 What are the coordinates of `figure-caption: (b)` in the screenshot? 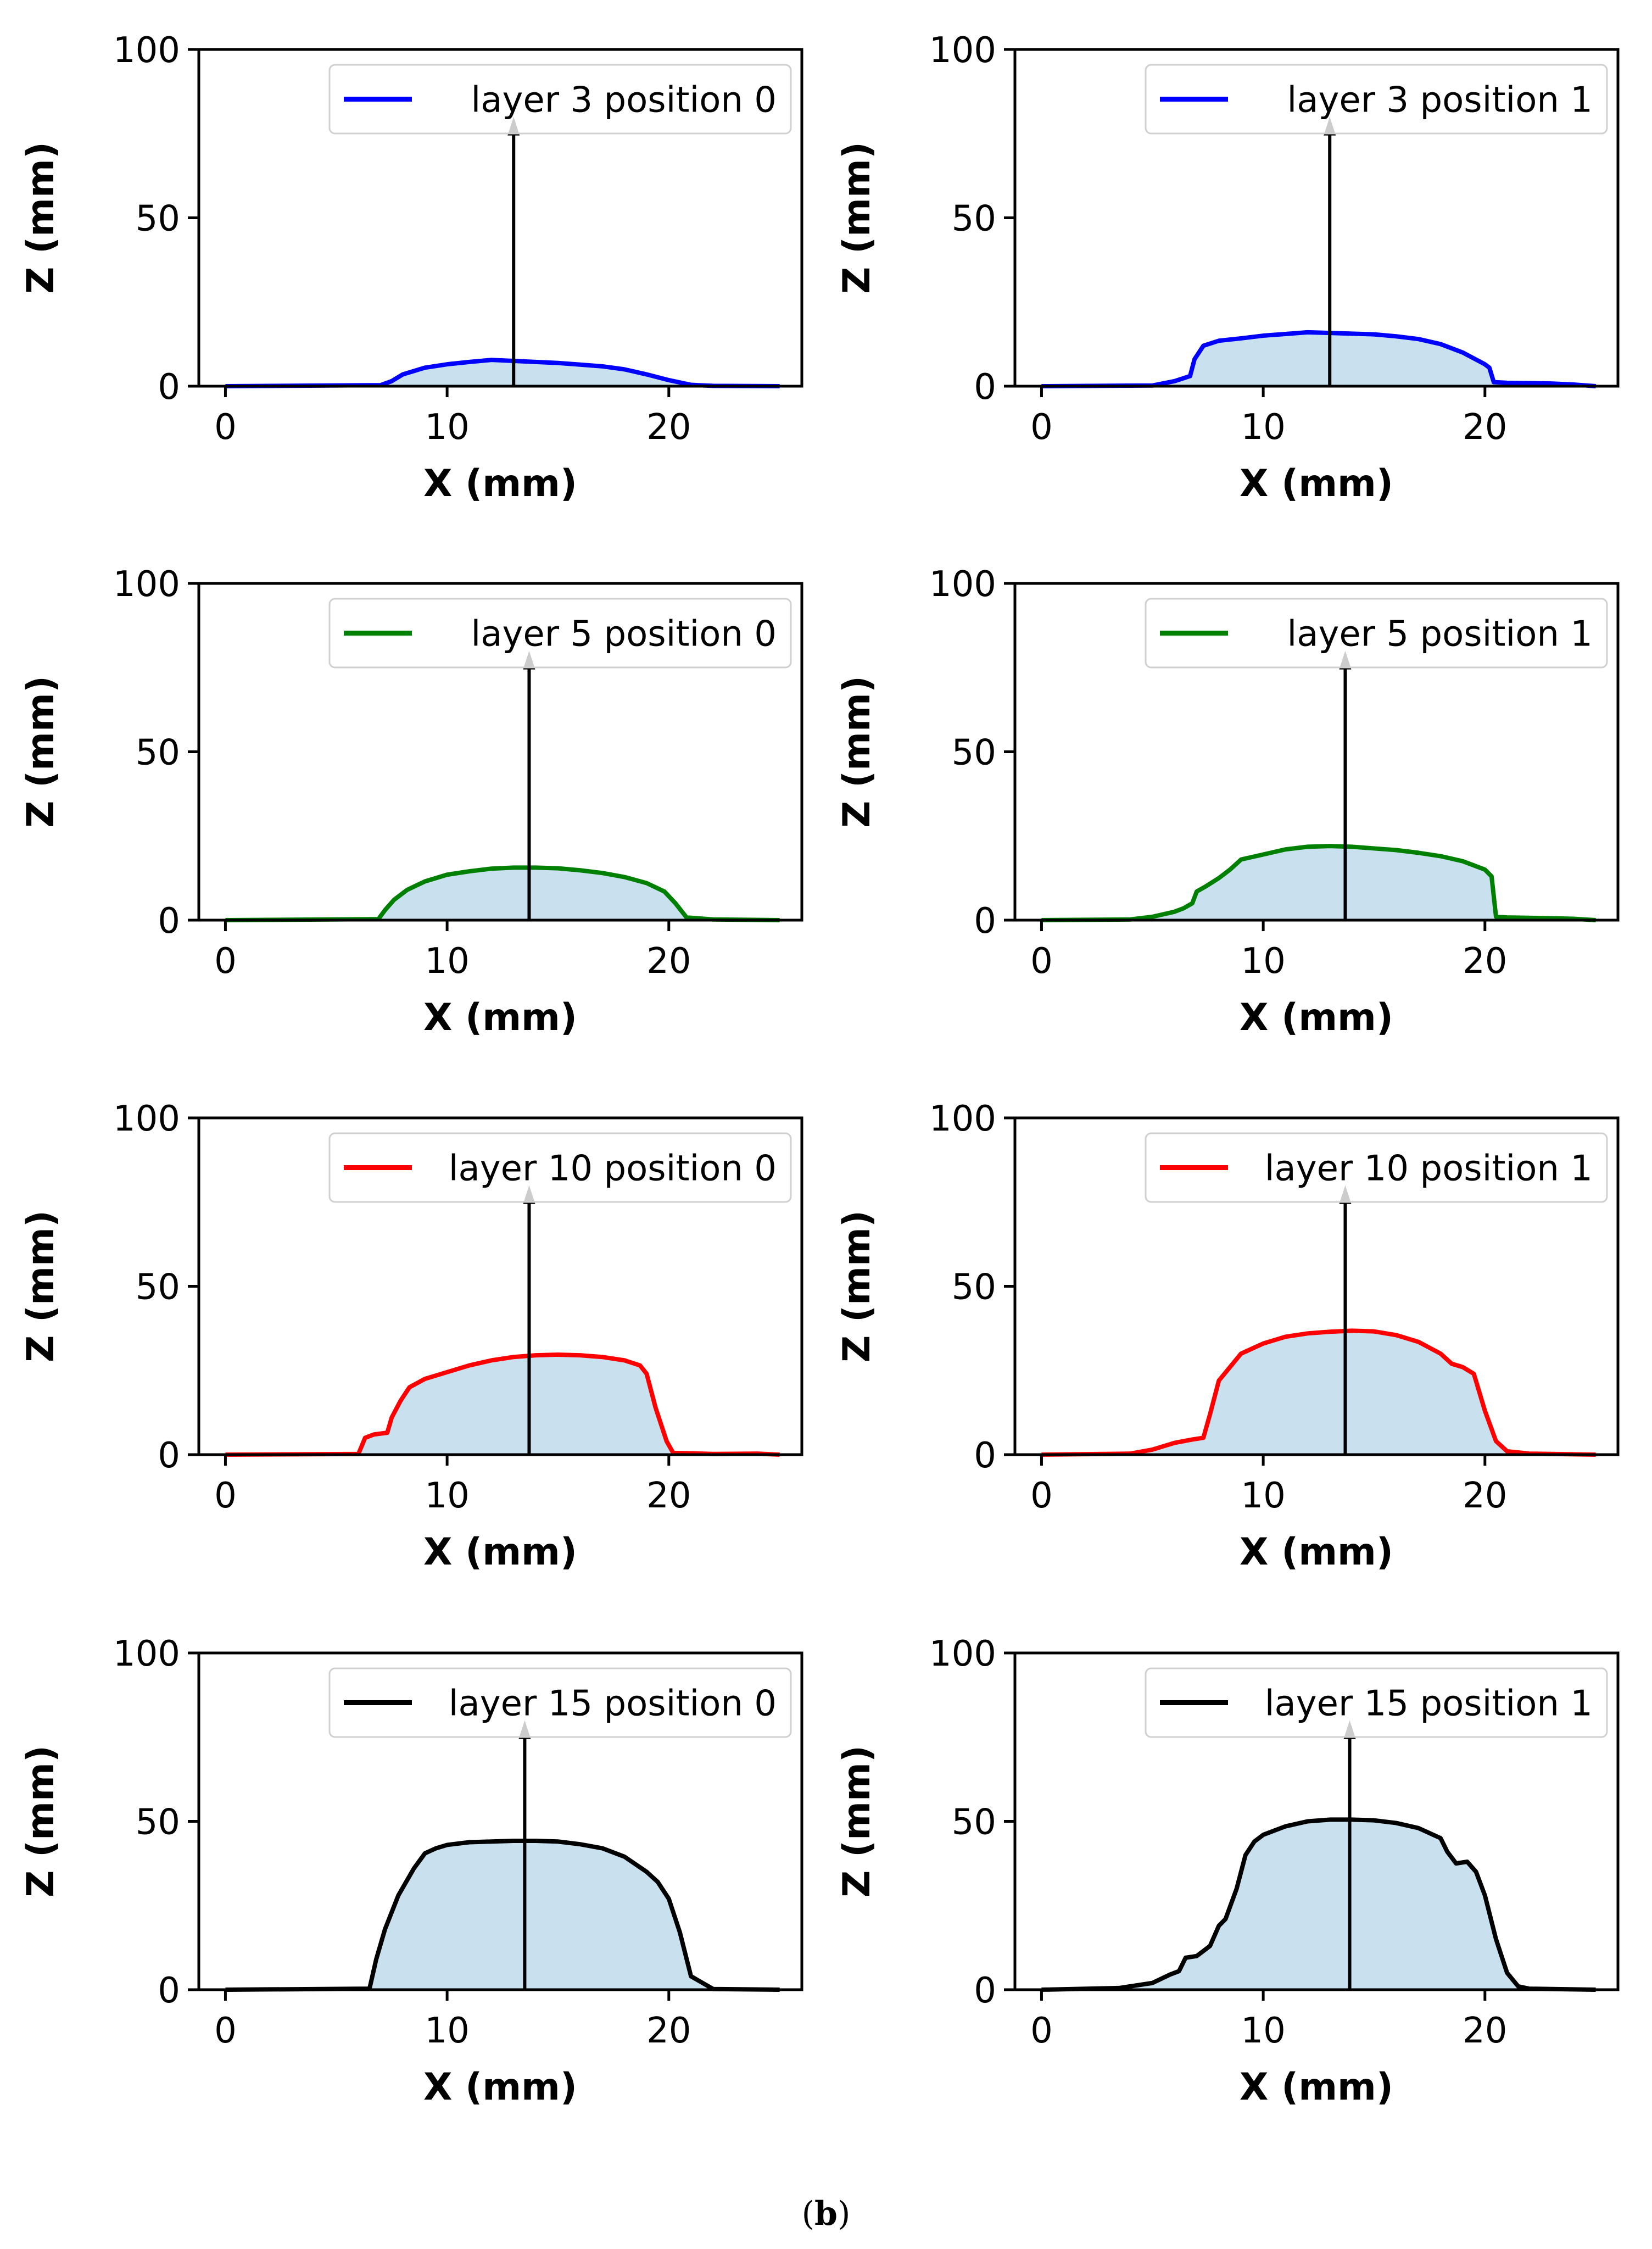 It's located at (826, 2214).